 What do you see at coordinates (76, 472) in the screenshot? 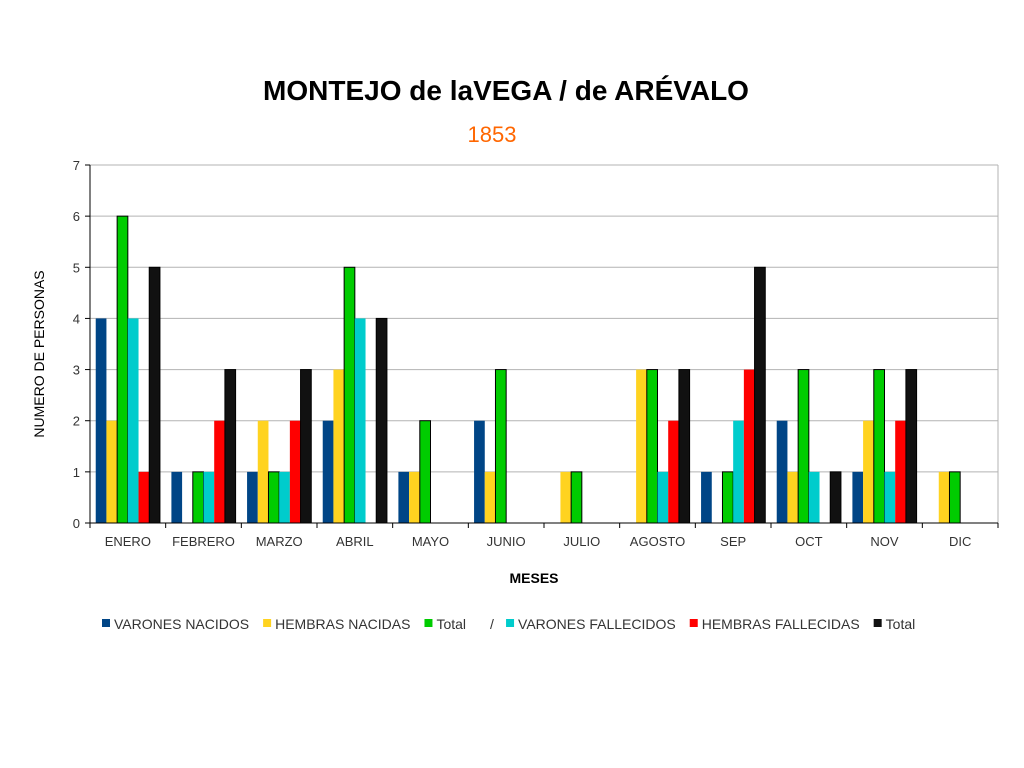
I see `y-tick-label: 1` at bounding box center [76, 472].